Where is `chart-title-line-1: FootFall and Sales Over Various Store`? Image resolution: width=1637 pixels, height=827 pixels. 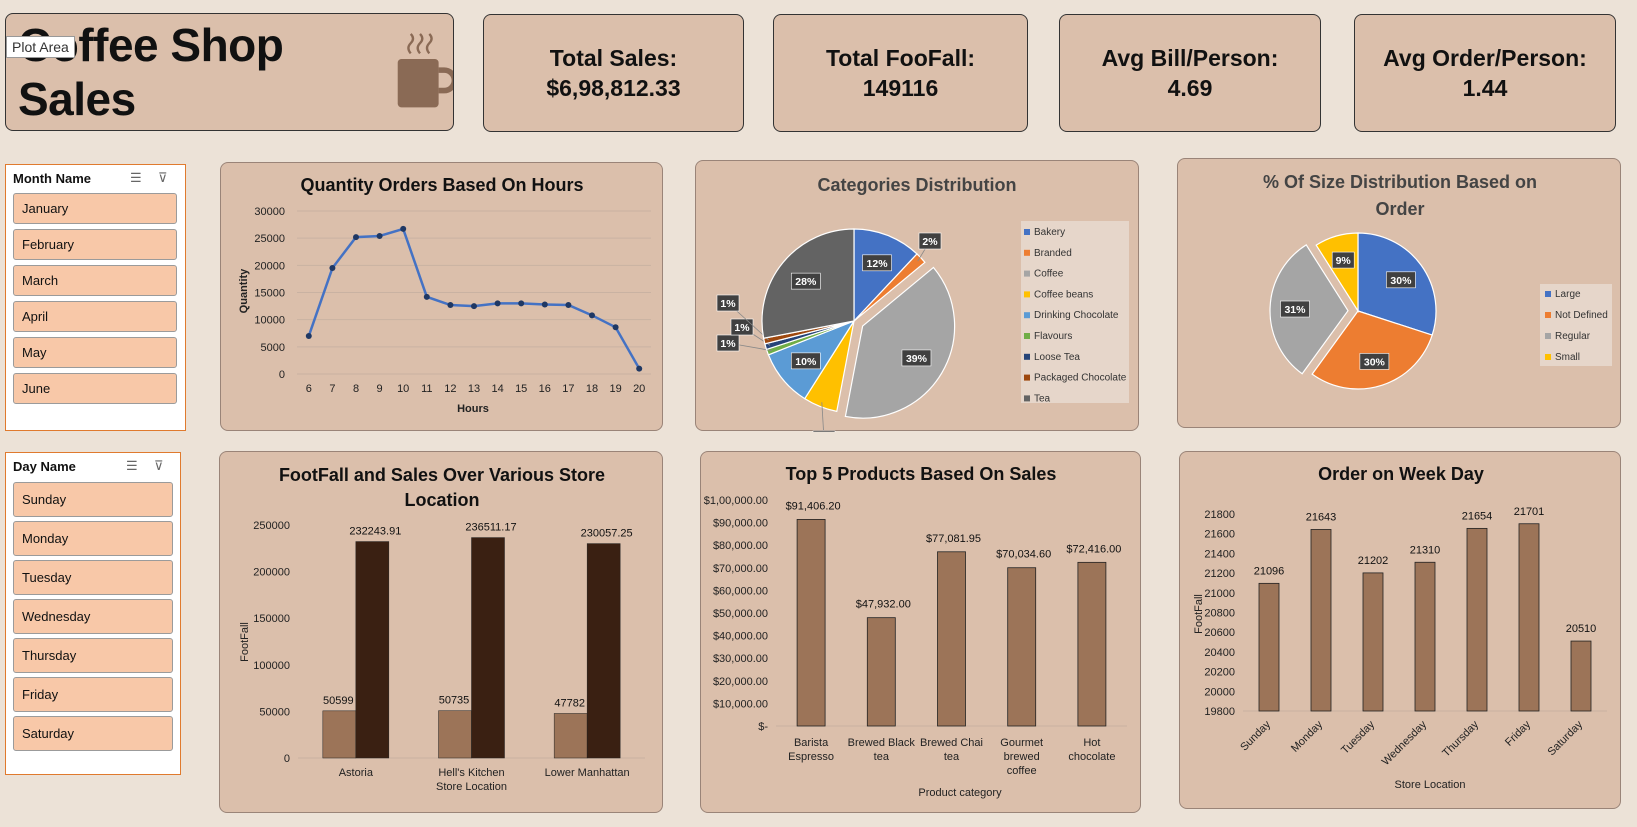 chart-title-line-1: FootFall and Sales Over Various Store is located at coordinates (442, 475).